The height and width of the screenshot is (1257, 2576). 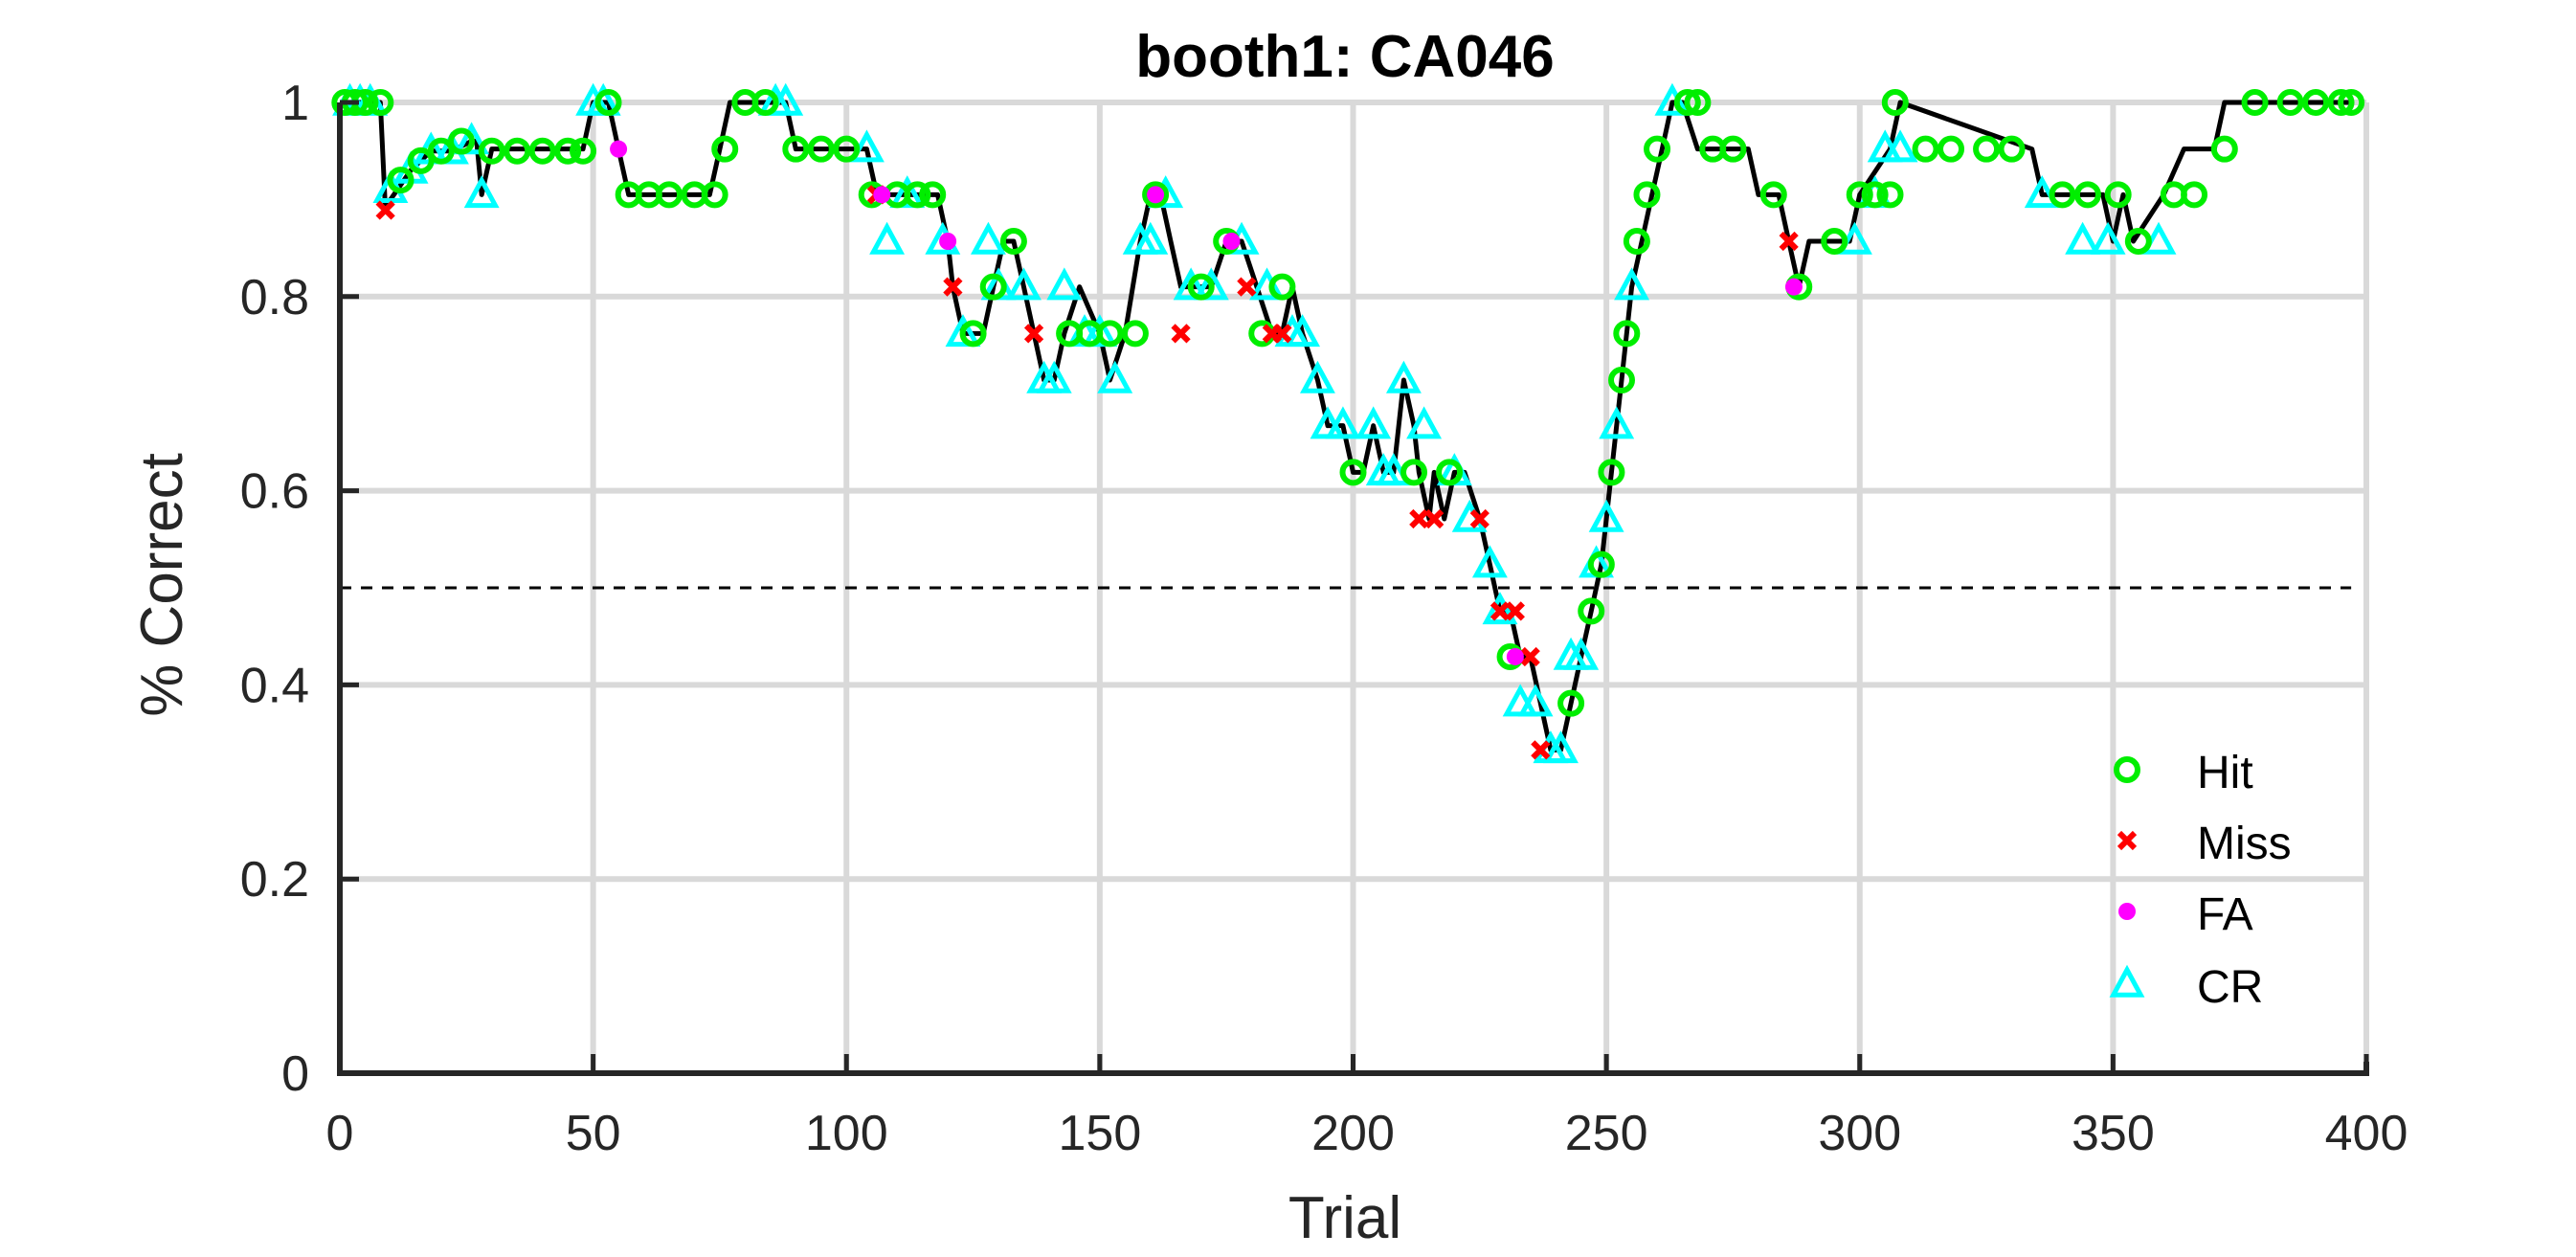 I want to click on y-tick-label: 0.6, so click(x=274, y=492).